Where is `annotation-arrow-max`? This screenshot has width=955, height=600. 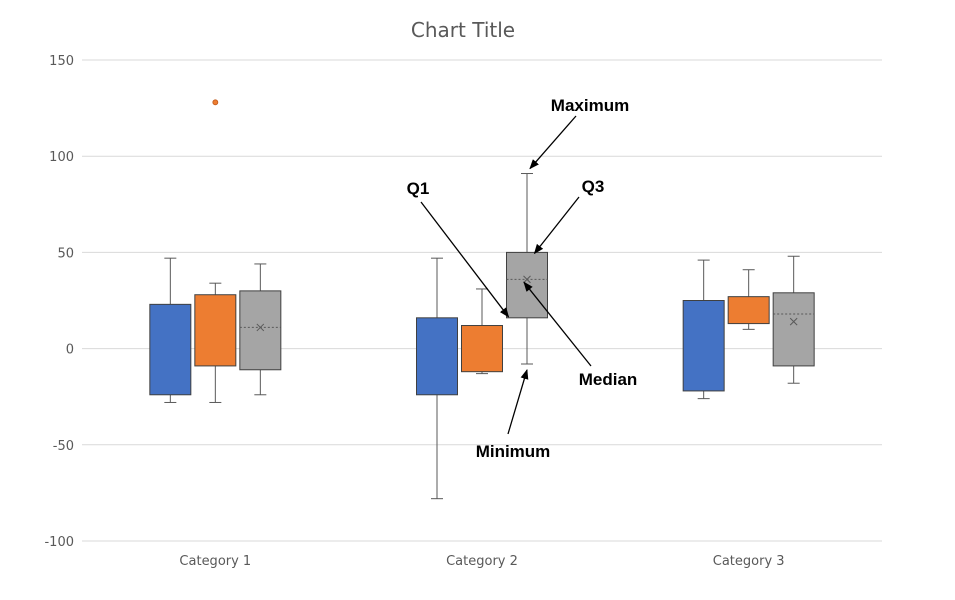 annotation-arrow-max is located at coordinates (553, 142).